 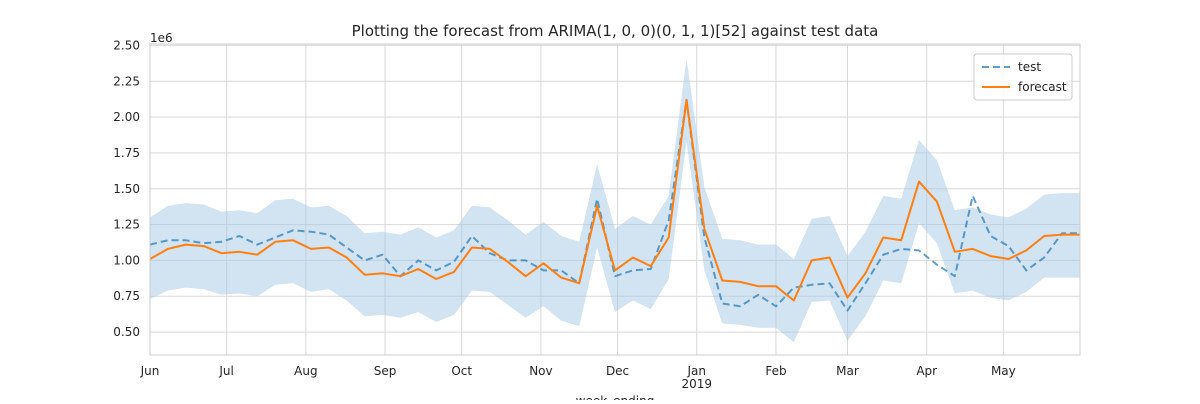 What do you see at coordinates (1029, 67) in the screenshot?
I see `legend-label-test: test` at bounding box center [1029, 67].